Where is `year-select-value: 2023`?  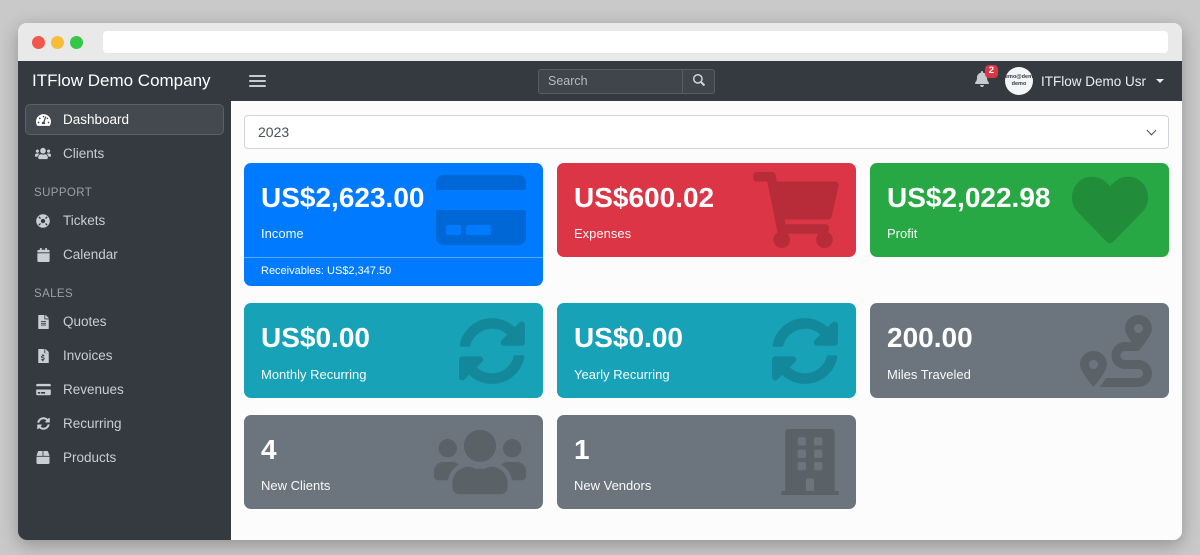 year-select-value: 2023 is located at coordinates (274, 132).